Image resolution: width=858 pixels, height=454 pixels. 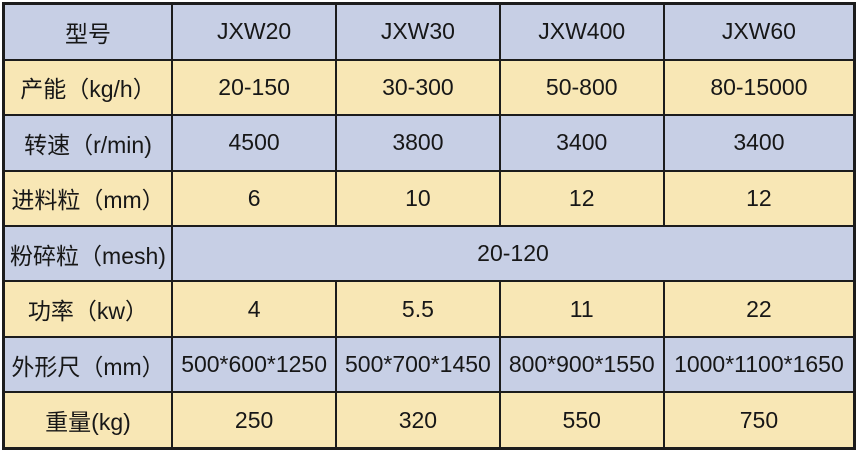 What do you see at coordinates (581, 87) in the screenshot?
I see `spec-value-cell: 50-800` at bounding box center [581, 87].